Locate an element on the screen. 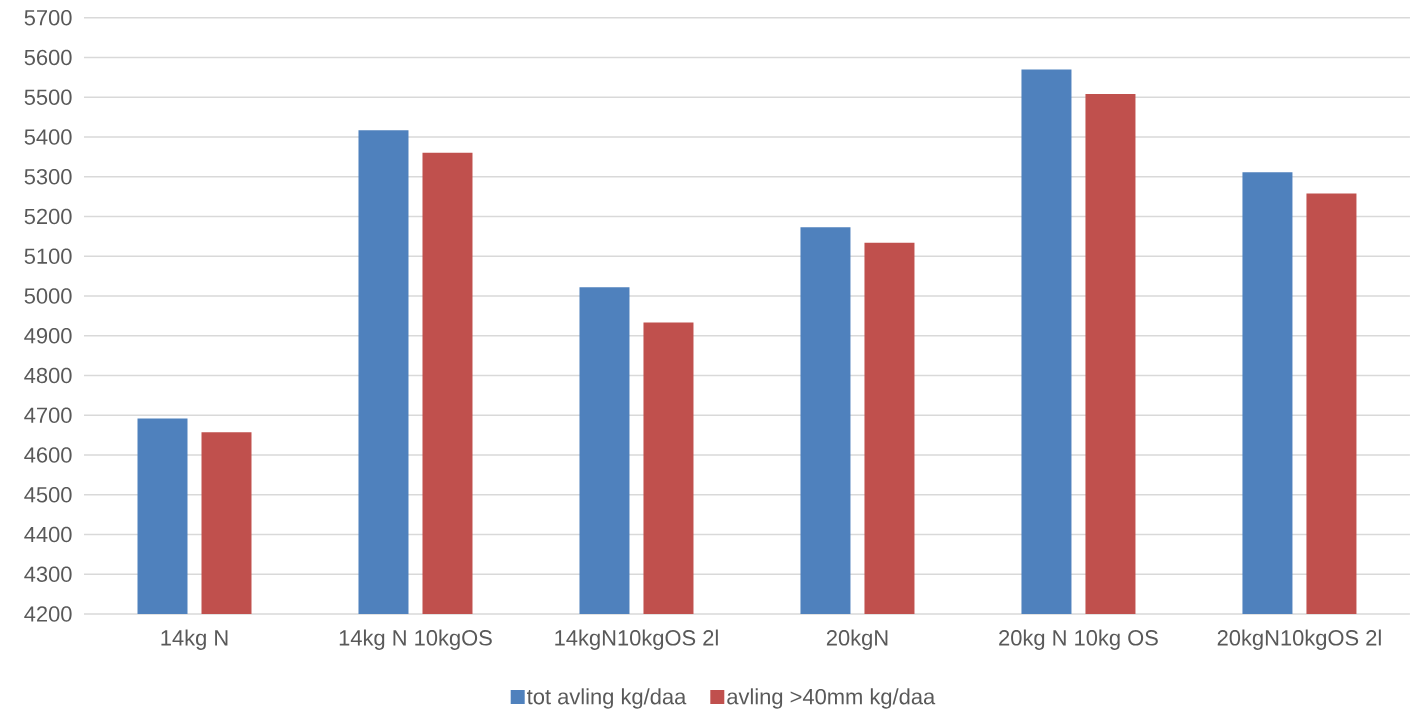  y-tick-label: 4800 is located at coordinates (48, 375).